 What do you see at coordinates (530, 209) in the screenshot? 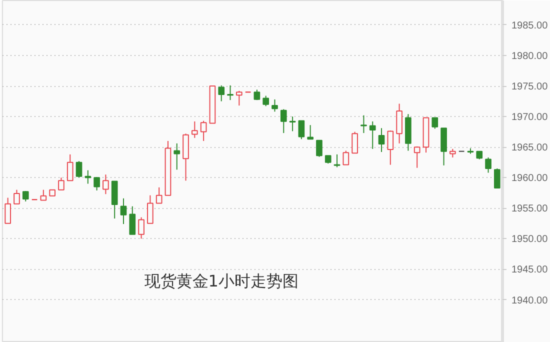
I see `y-tick-label: 1955.00` at bounding box center [530, 209].